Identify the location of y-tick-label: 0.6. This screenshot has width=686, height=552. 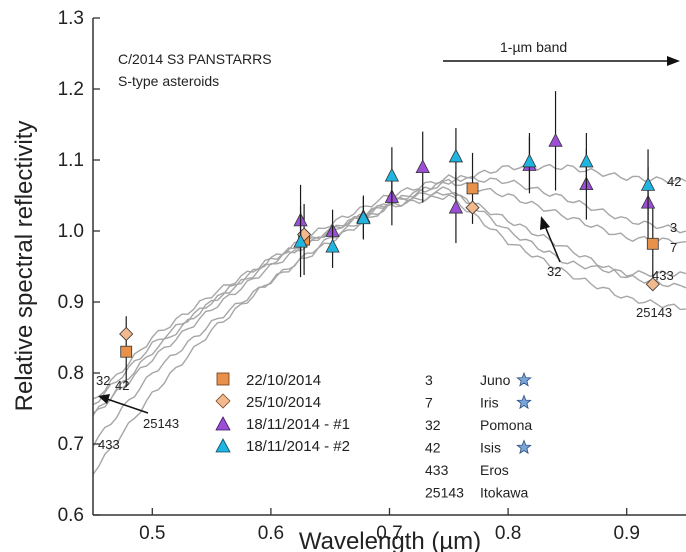
(71, 515).